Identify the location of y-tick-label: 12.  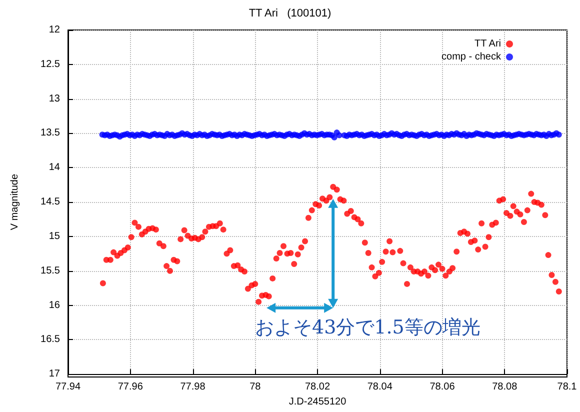
(54, 30).